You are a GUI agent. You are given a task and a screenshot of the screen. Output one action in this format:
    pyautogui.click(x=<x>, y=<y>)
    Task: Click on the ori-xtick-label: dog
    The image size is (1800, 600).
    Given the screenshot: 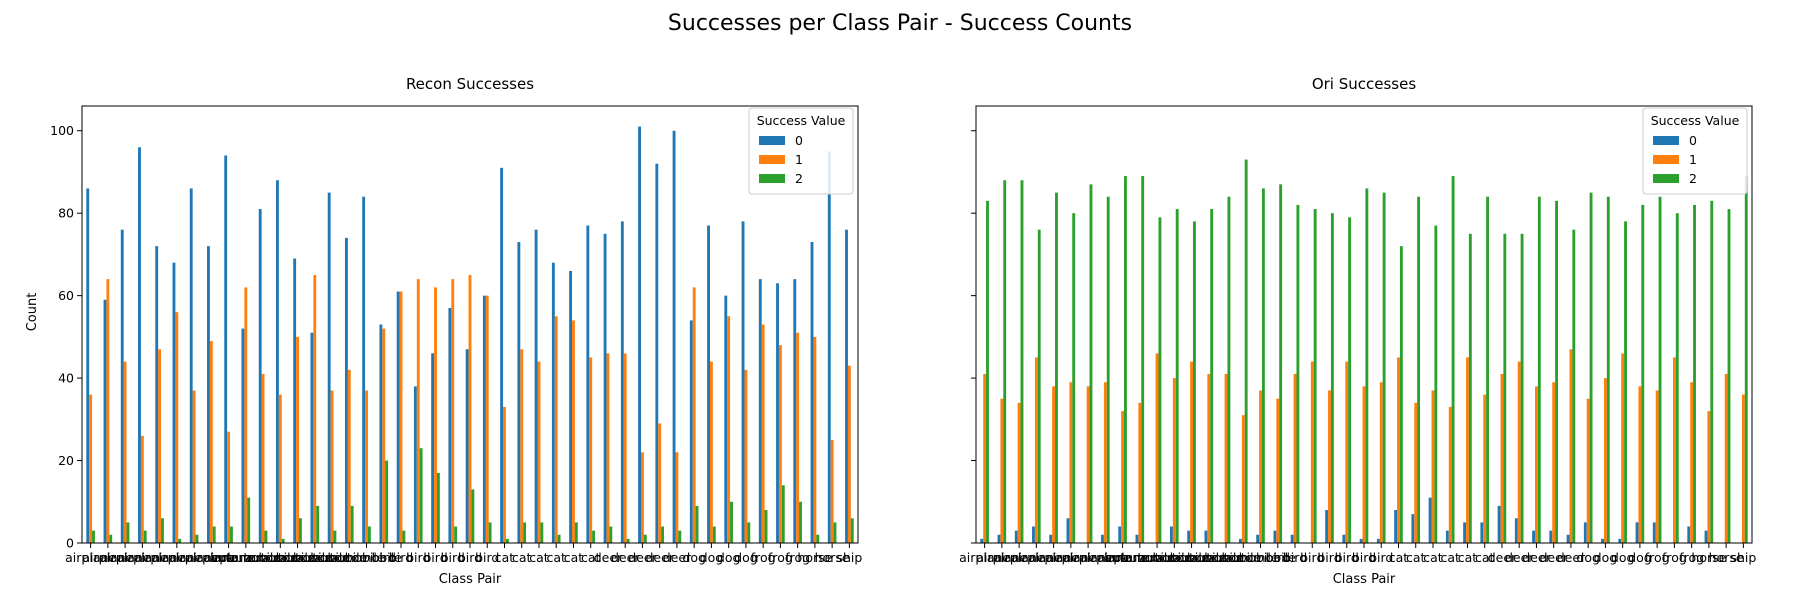 What is the action you would take?
    pyautogui.click(x=1640, y=557)
    